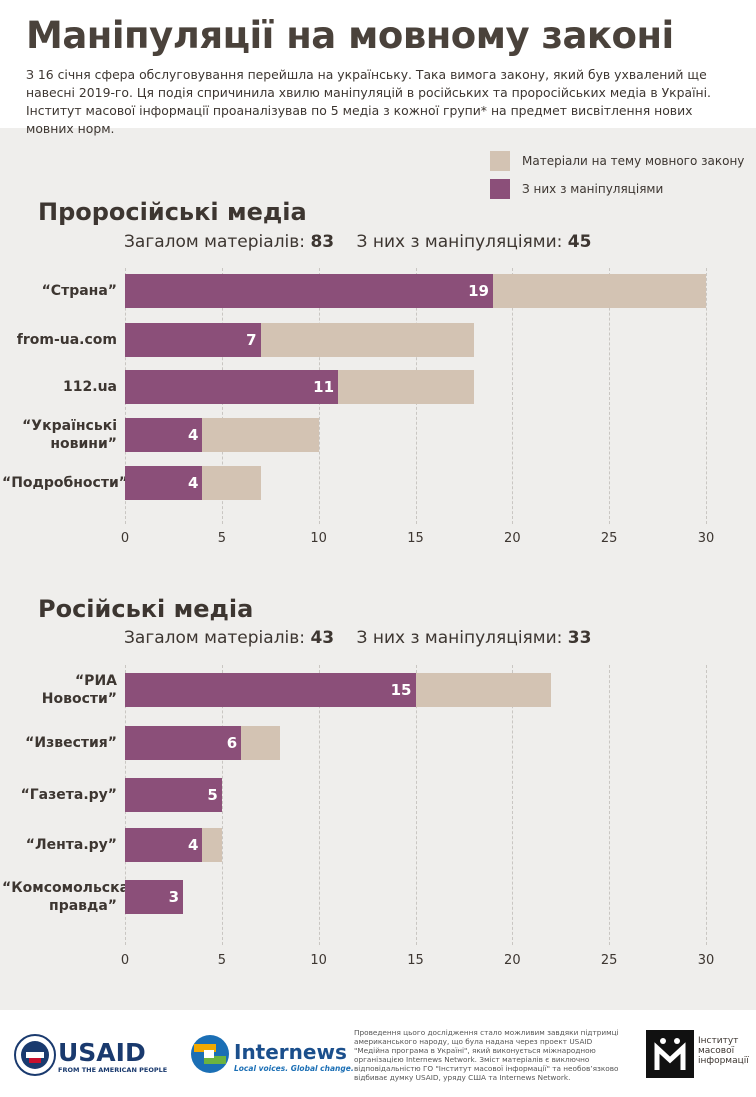 The image size is (756, 1097). Describe the element at coordinates (579, 638) in the screenshot. I see `summary-value: 33` at that location.